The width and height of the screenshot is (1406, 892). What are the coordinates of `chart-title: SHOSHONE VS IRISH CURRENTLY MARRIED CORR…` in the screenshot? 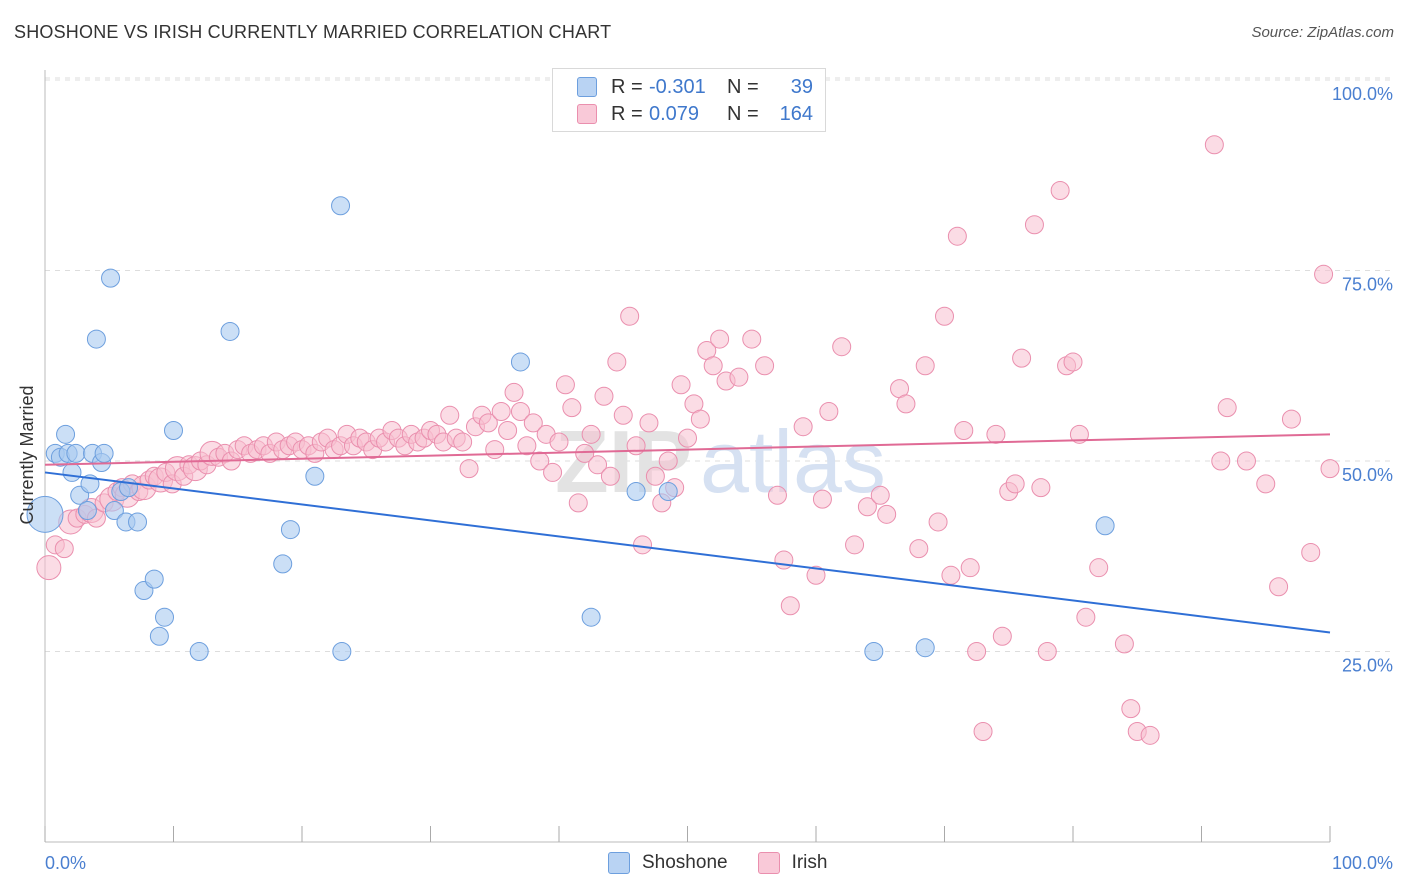 It's located at (313, 32).